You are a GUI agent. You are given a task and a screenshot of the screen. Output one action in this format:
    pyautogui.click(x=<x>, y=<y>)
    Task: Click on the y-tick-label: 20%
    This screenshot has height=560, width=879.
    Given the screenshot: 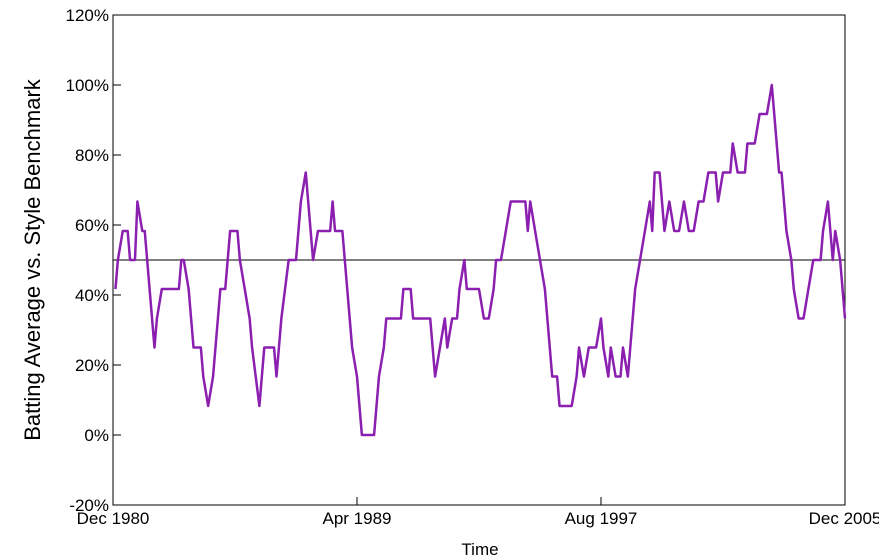 What is the action you would take?
    pyautogui.click(x=92, y=365)
    